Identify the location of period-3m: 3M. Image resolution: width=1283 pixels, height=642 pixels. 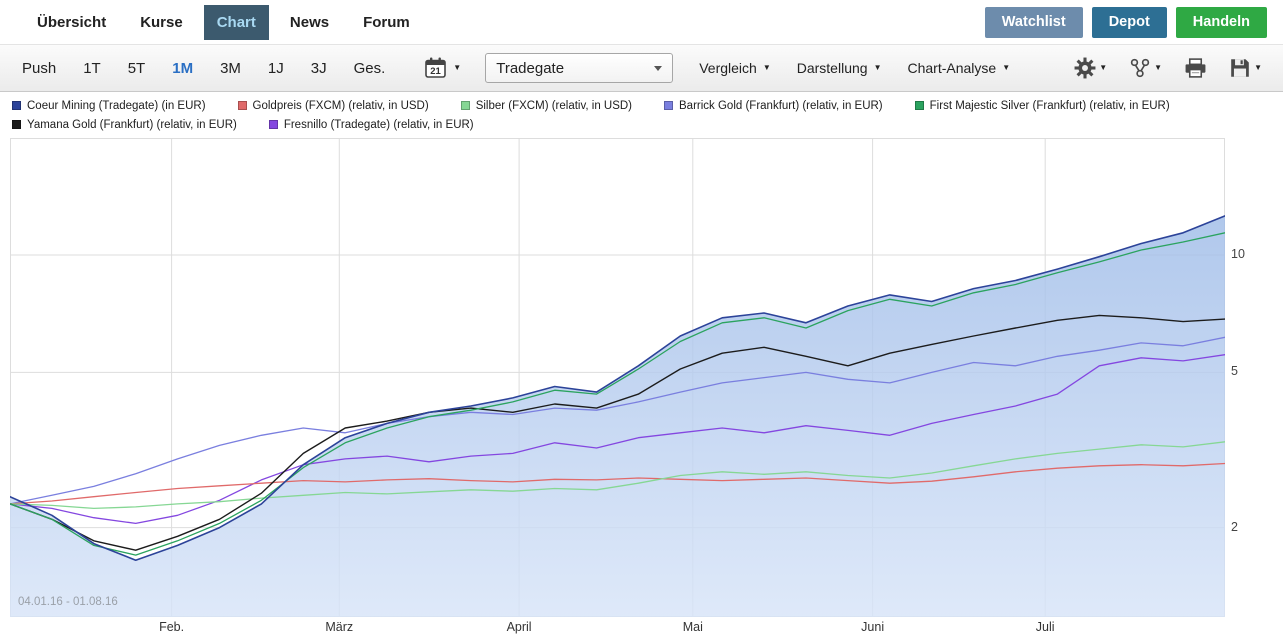
(230, 68).